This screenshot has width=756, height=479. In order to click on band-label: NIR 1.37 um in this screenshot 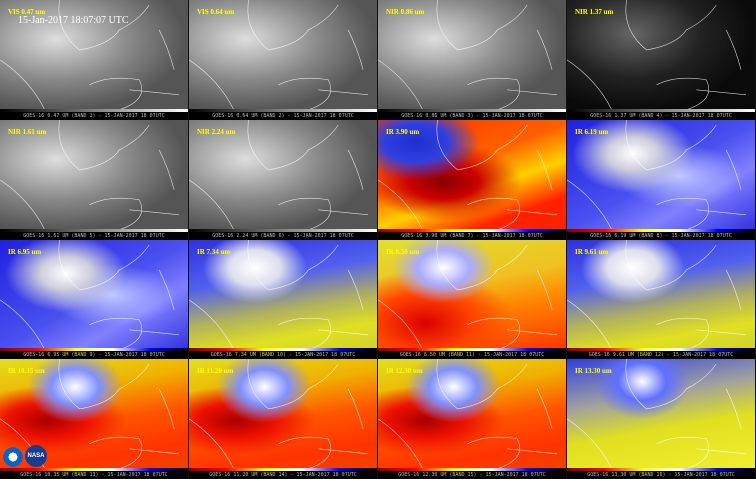, I will do `click(594, 12)`.